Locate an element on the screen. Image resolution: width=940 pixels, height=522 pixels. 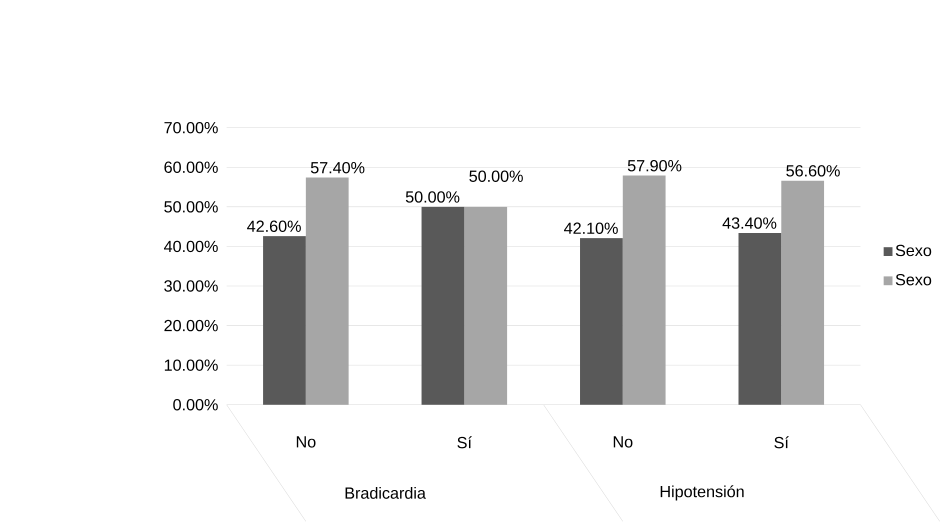
y-tick-label: 0.00% is located at coordinates (195, 405).